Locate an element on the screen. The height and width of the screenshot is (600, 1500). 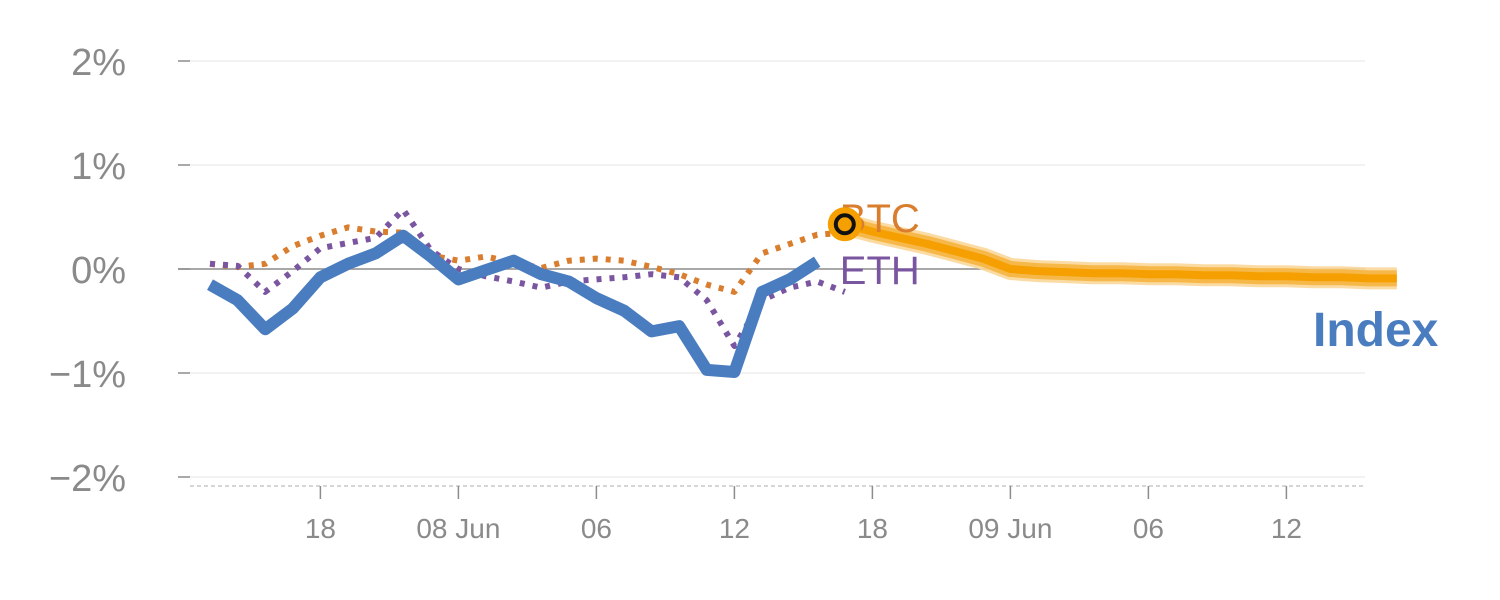
current-point-marker-inner is located at coordinates (844, 224).